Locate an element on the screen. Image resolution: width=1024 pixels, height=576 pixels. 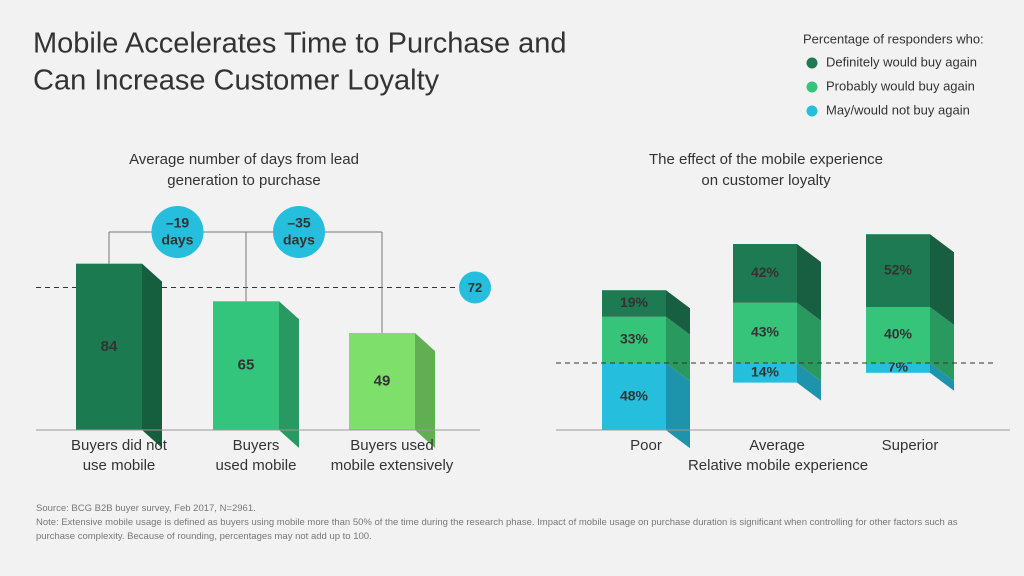
x-tick-label: Buyers did not is located at coordinates (119, 445).